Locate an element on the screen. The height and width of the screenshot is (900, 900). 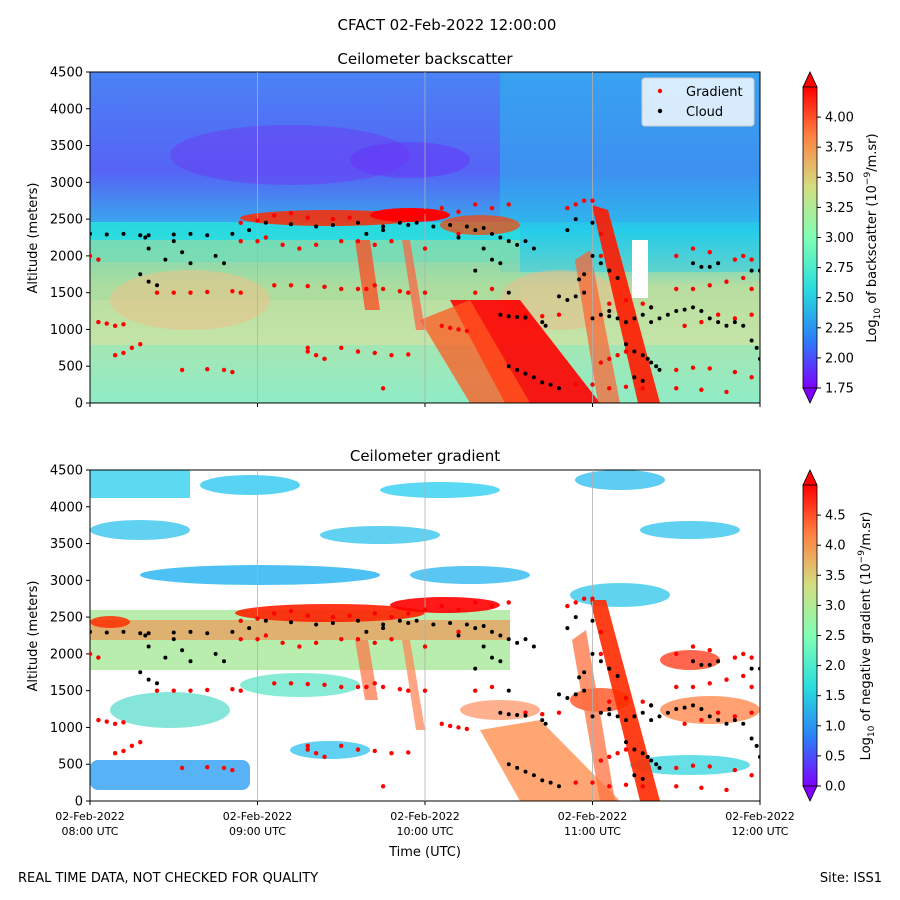
colorbar-tick-label: 3.75 is located at coordinates (839, 148).